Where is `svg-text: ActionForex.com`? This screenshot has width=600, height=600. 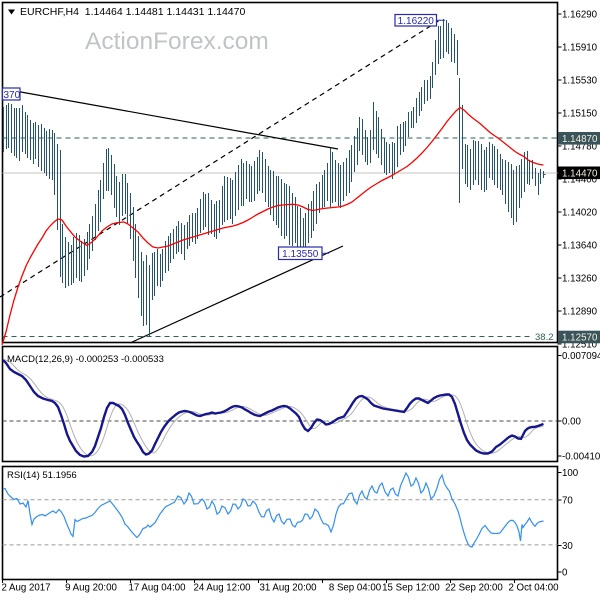 svg-text: ActionForex.com is located at coordinates (177, 41).